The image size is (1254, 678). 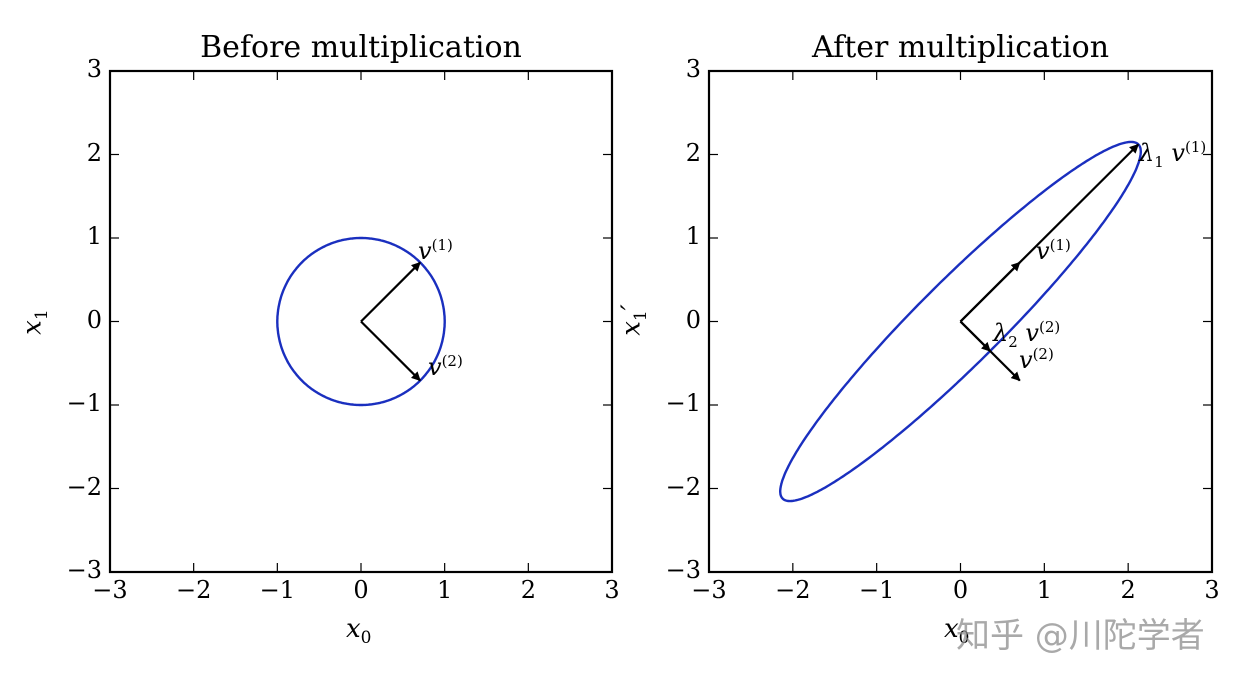 What do you see at coordinates (957, 631) in the screenshot?
I see `right-x-axis-label: x0` at bounding box center [957, 631].